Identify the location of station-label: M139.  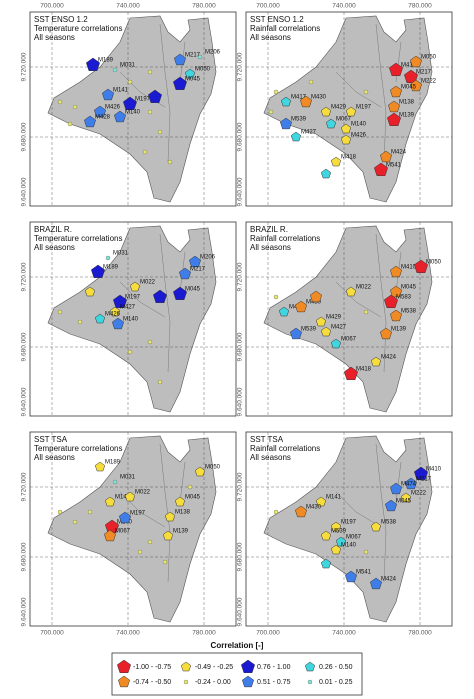
(181, 532).